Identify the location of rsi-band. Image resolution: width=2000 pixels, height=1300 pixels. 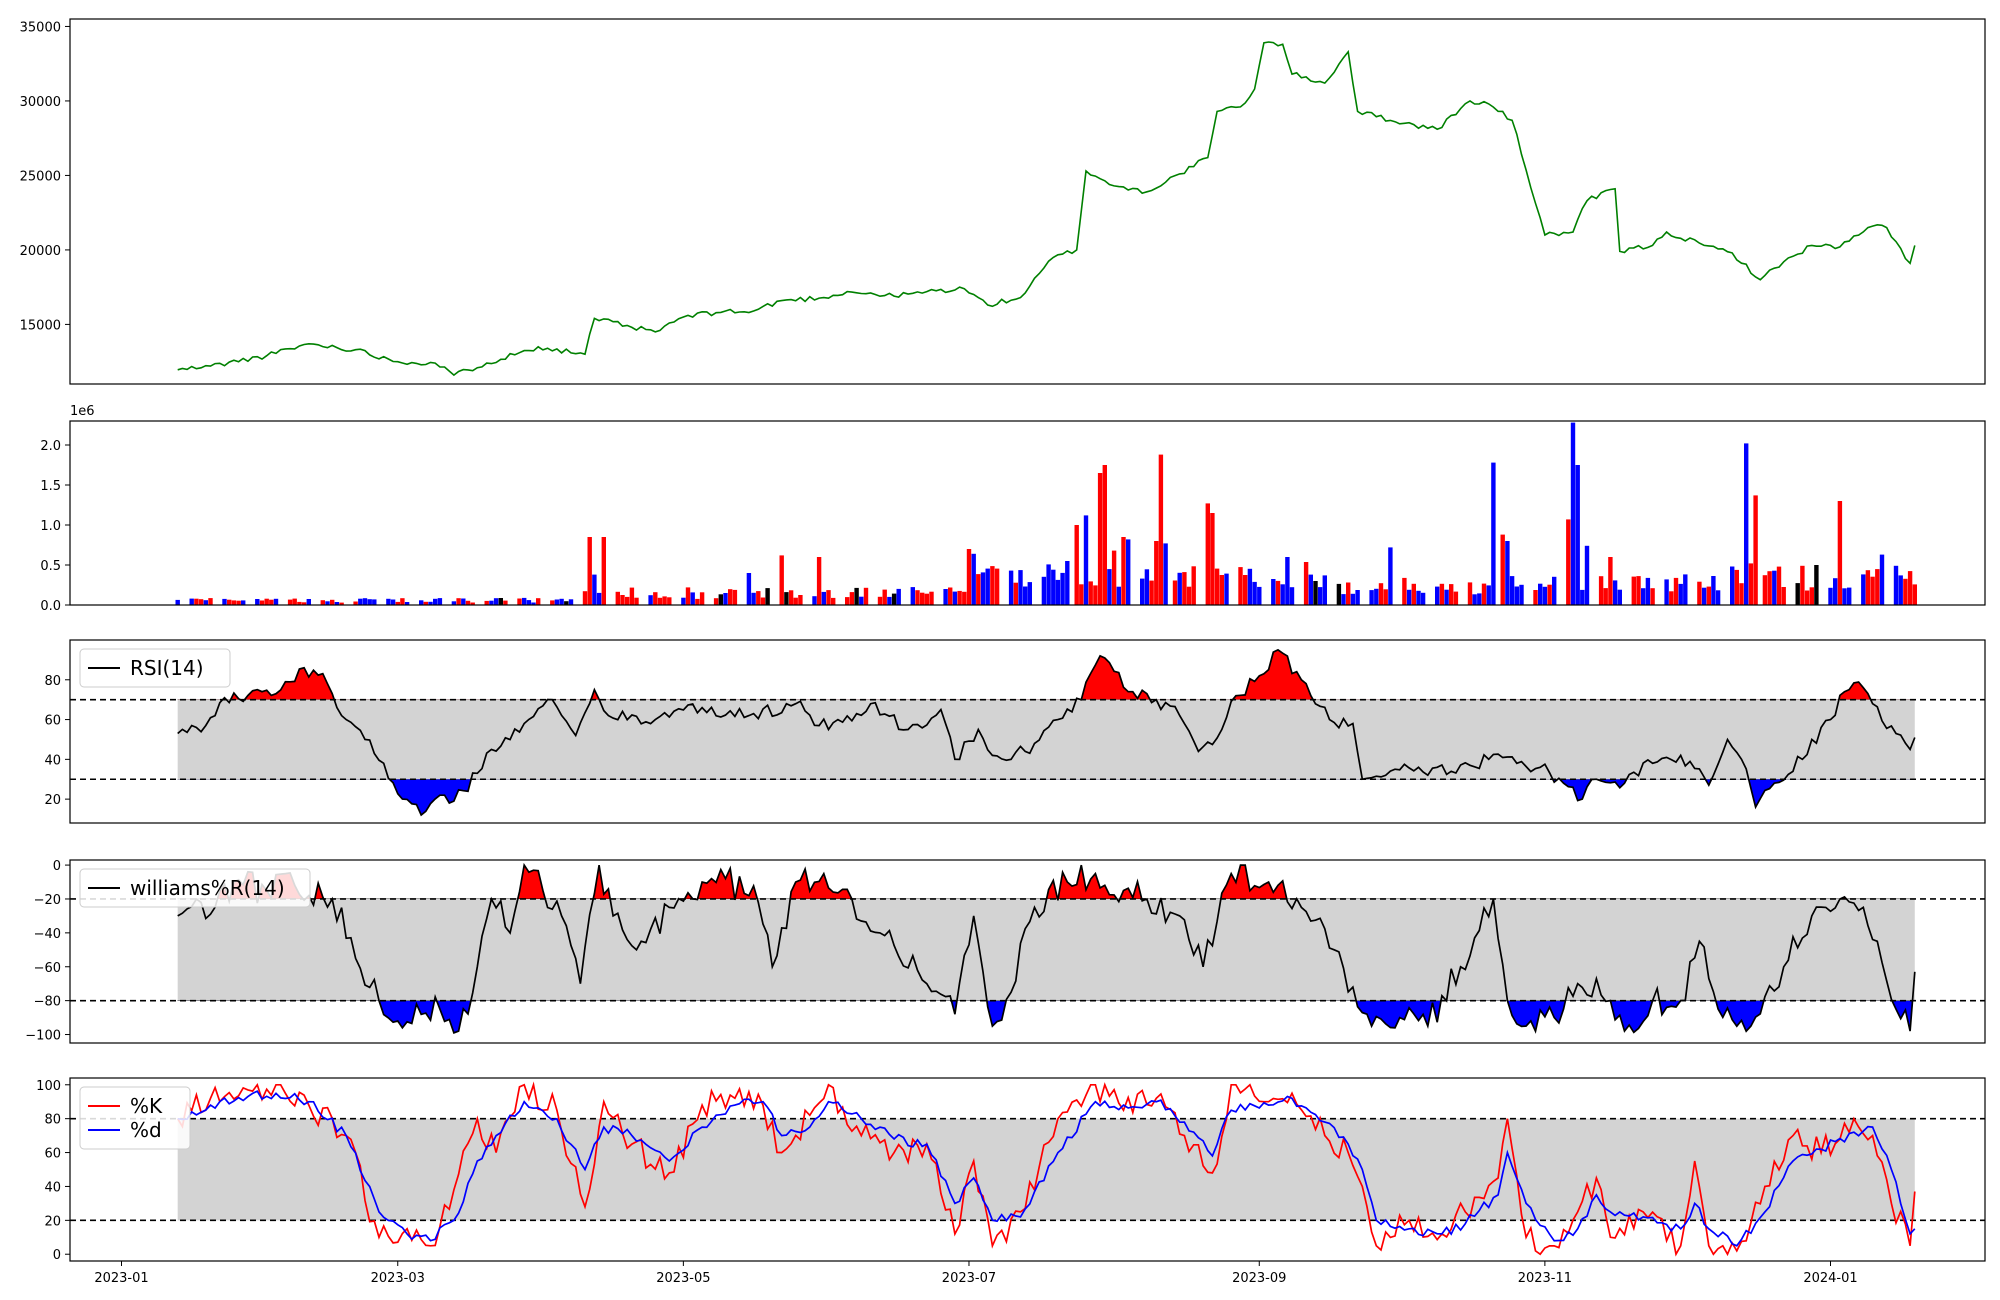
(1046, 739).